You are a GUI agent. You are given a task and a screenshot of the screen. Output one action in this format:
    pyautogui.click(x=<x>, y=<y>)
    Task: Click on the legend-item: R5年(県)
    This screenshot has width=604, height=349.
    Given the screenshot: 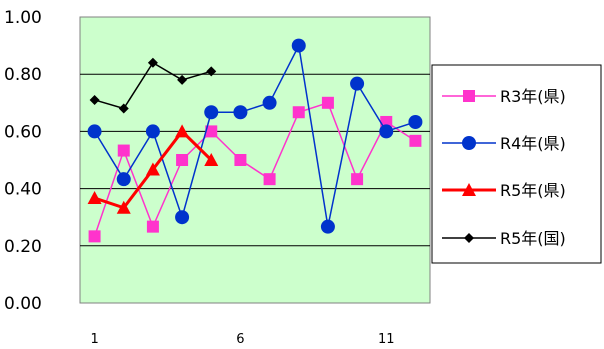 What is the action you would take?
    pyautogui.click(x=504, y=190)
    